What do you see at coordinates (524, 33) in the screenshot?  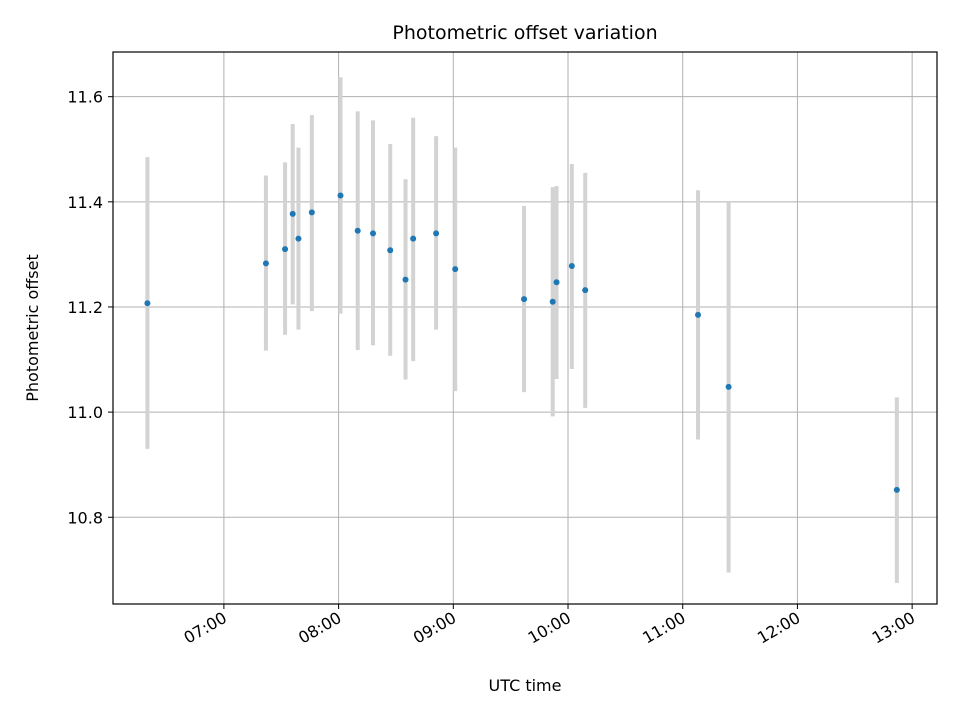 I see `chart-title: Photometric offset variation` at bounding box center [524, 33].